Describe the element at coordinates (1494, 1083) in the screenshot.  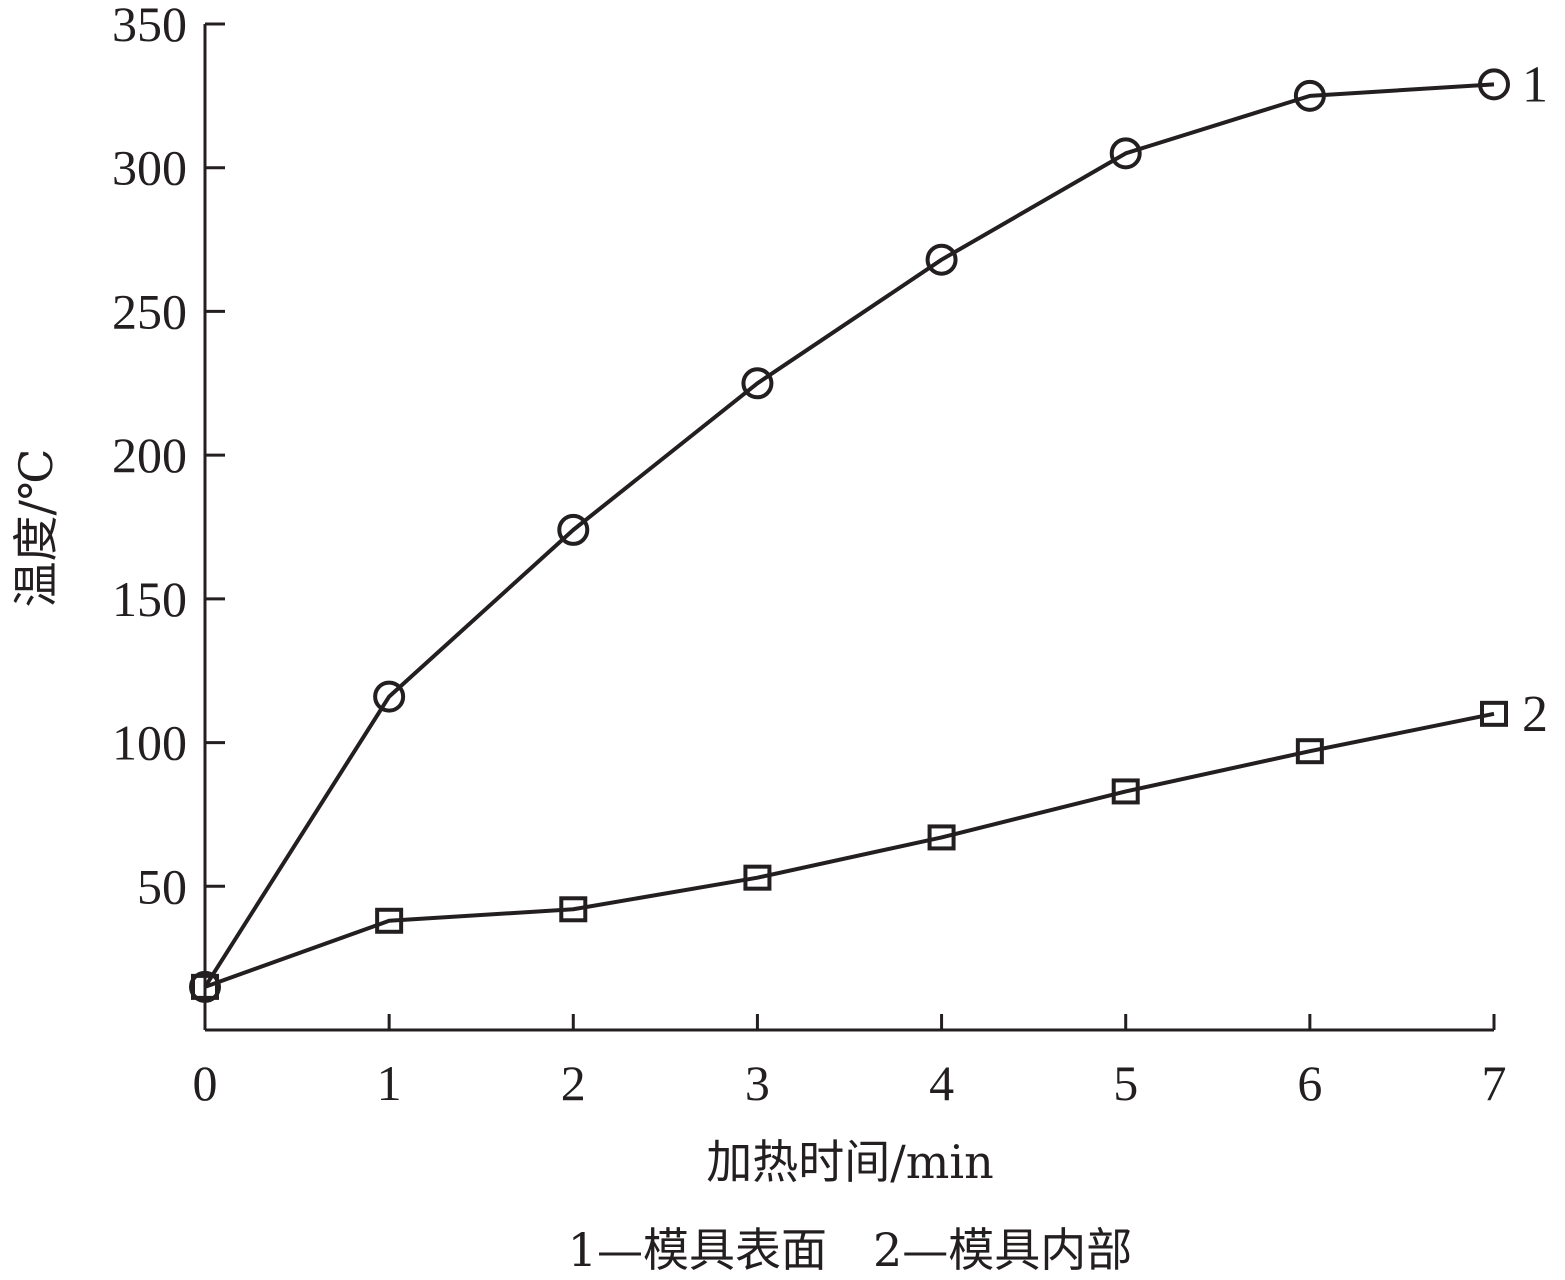
I see `x-tick-label: 7` at that location.